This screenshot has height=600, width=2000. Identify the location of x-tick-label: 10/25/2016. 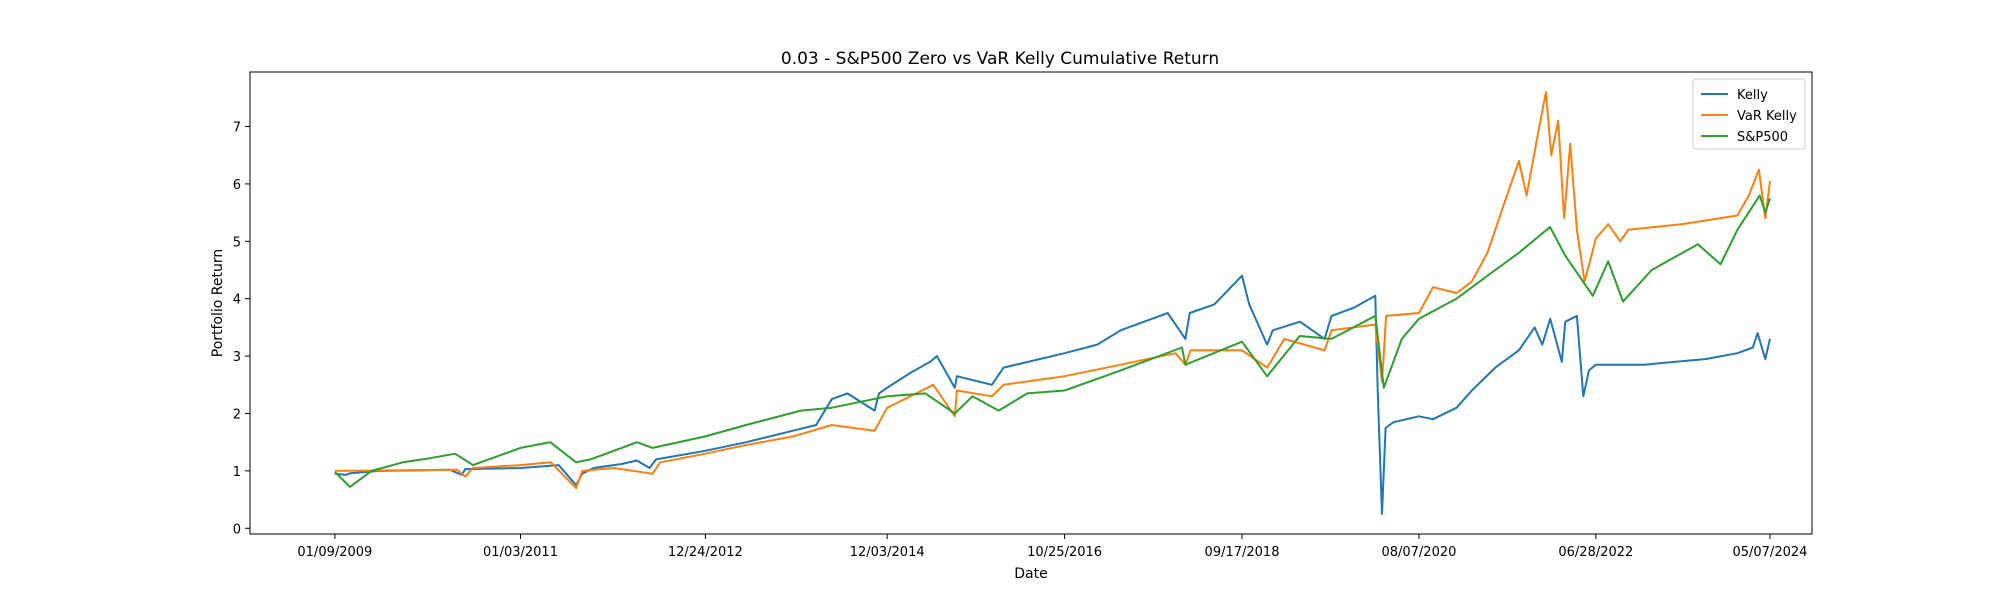
(1064, 552).